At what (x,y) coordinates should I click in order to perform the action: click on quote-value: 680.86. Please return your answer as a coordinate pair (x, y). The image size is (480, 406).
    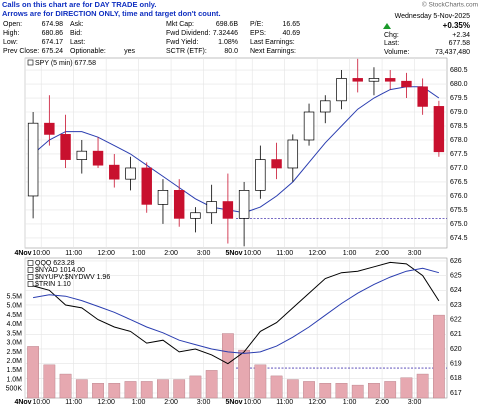
    Looking at the image, I should click on (53, 33).